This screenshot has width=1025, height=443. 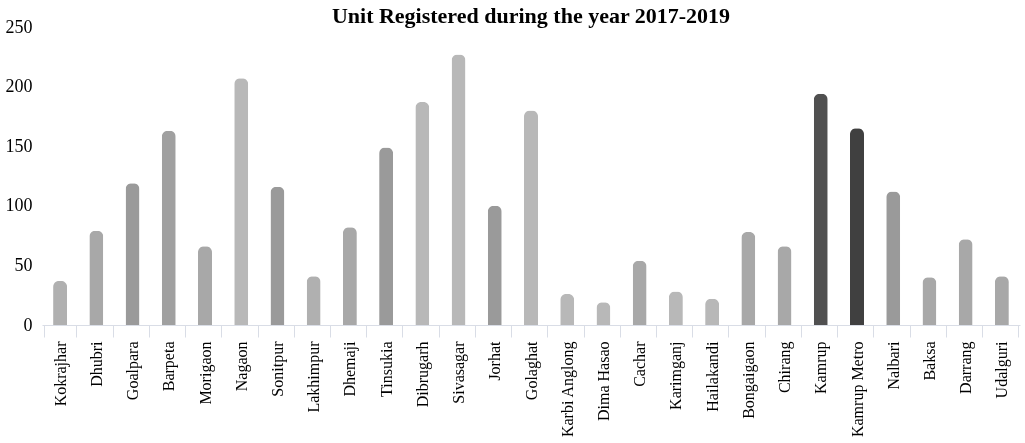 I want to click on x-tick-label: Tinsukia, so click(x=386, y=369).